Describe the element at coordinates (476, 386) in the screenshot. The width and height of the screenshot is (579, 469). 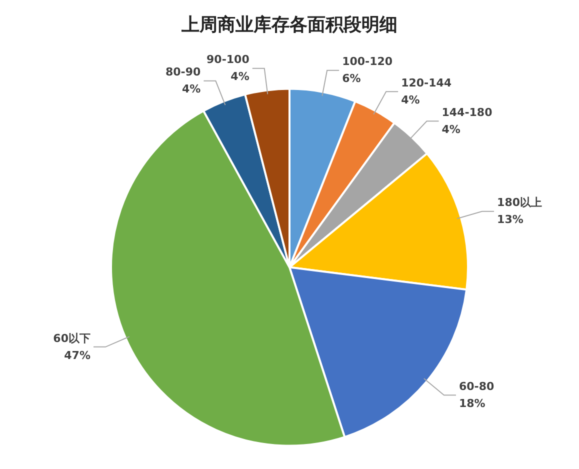
I see `slice-label: 60-80` at that location.